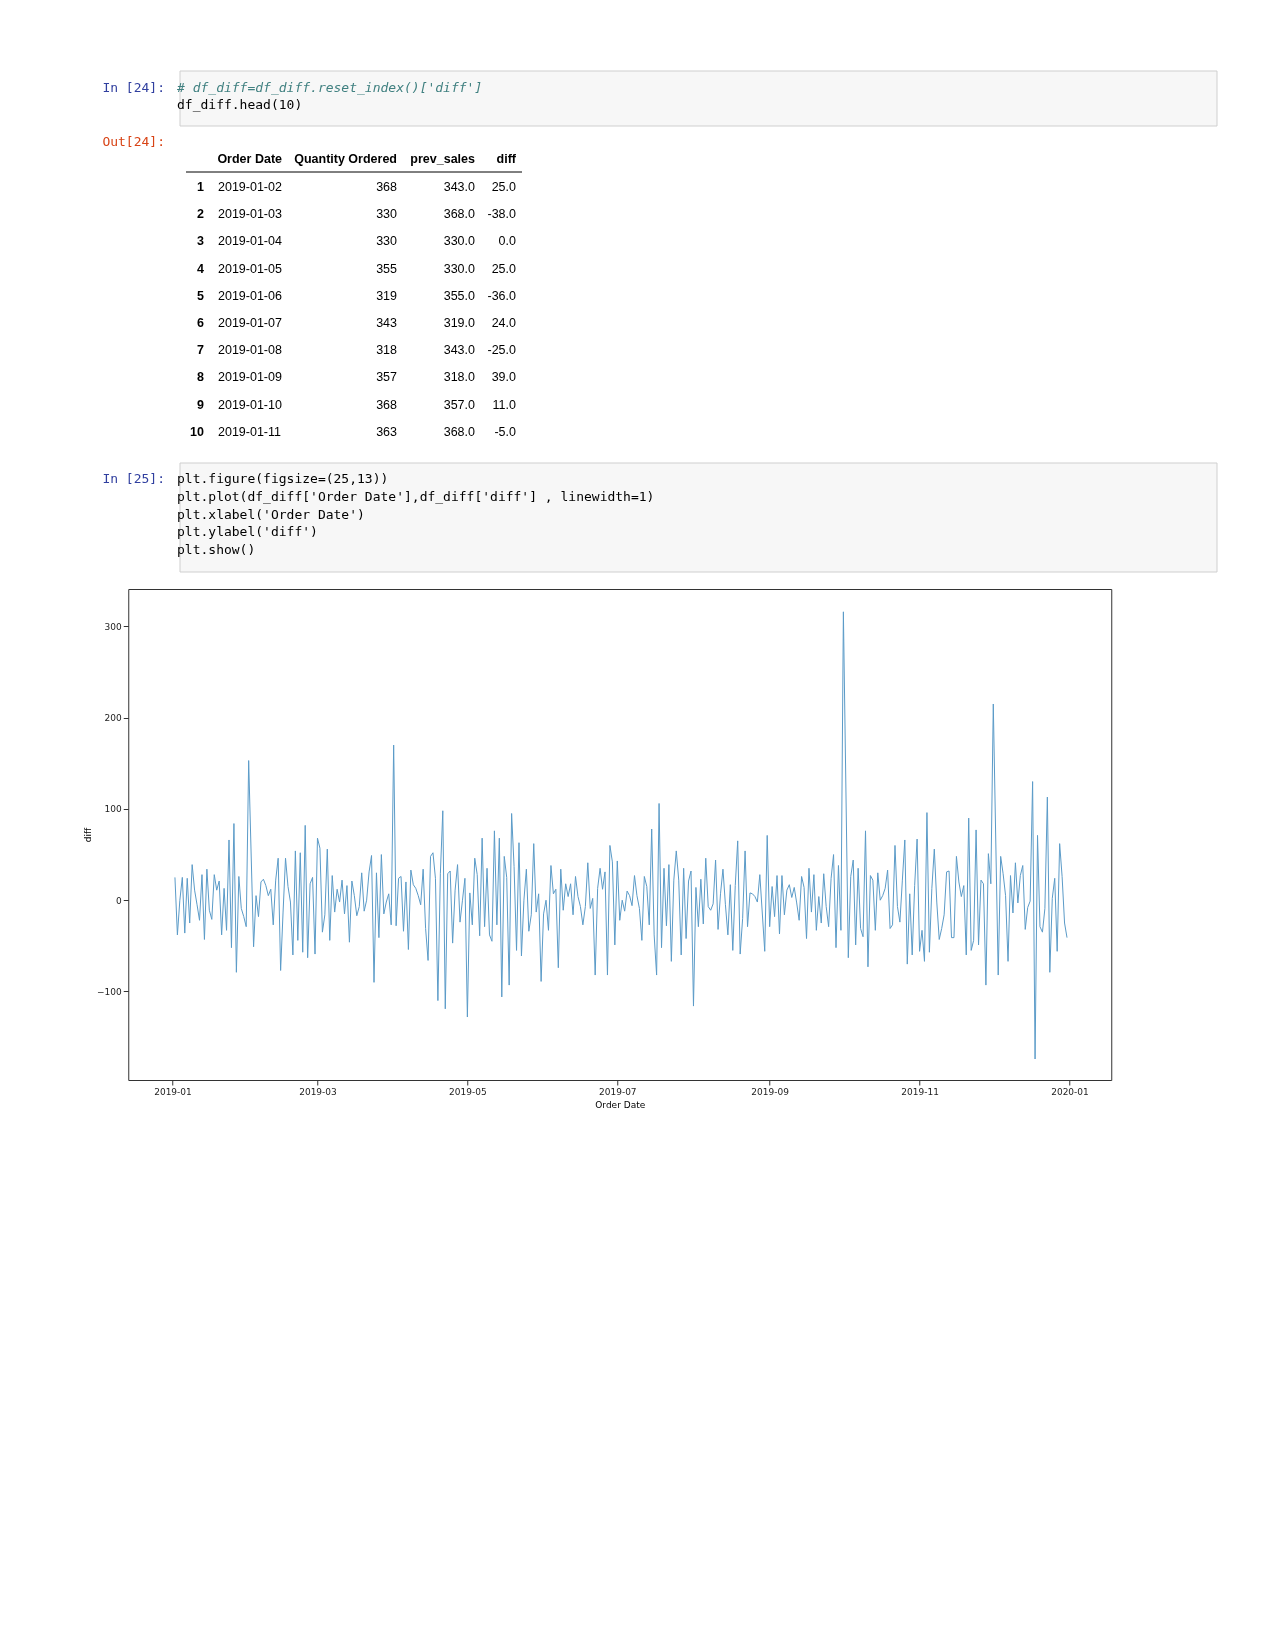  What do you see at coordinates (250, 323) in the screenshot?
I see `text: 2019-01-07` at bounding box center [250, 323].